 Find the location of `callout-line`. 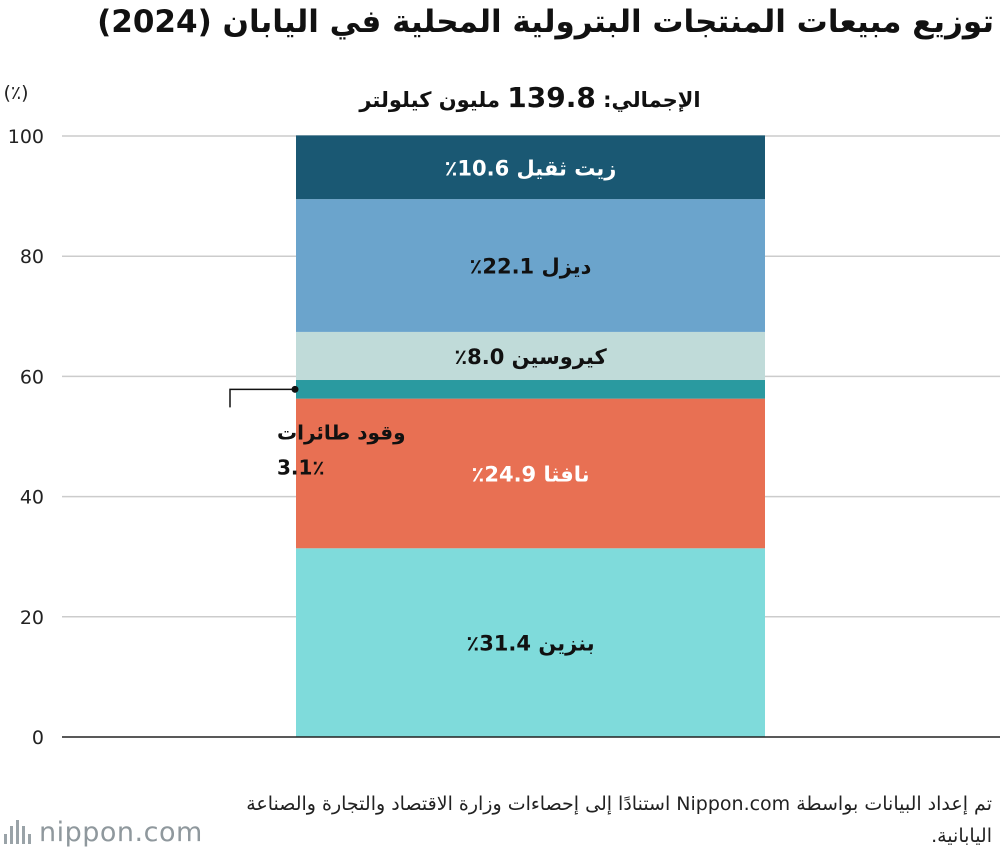

callout-line is located at coordinates (262, 398).